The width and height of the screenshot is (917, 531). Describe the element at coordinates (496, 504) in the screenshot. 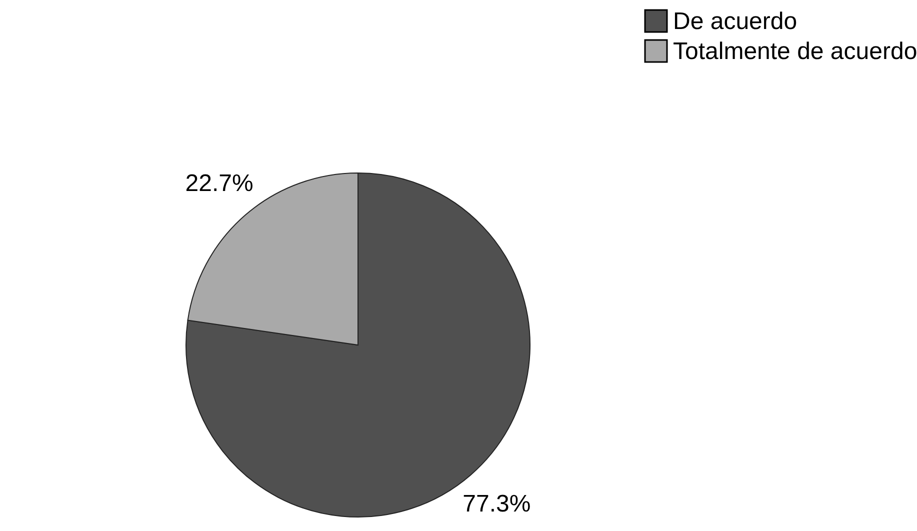

I see `data-label: 77.3%` at that location.